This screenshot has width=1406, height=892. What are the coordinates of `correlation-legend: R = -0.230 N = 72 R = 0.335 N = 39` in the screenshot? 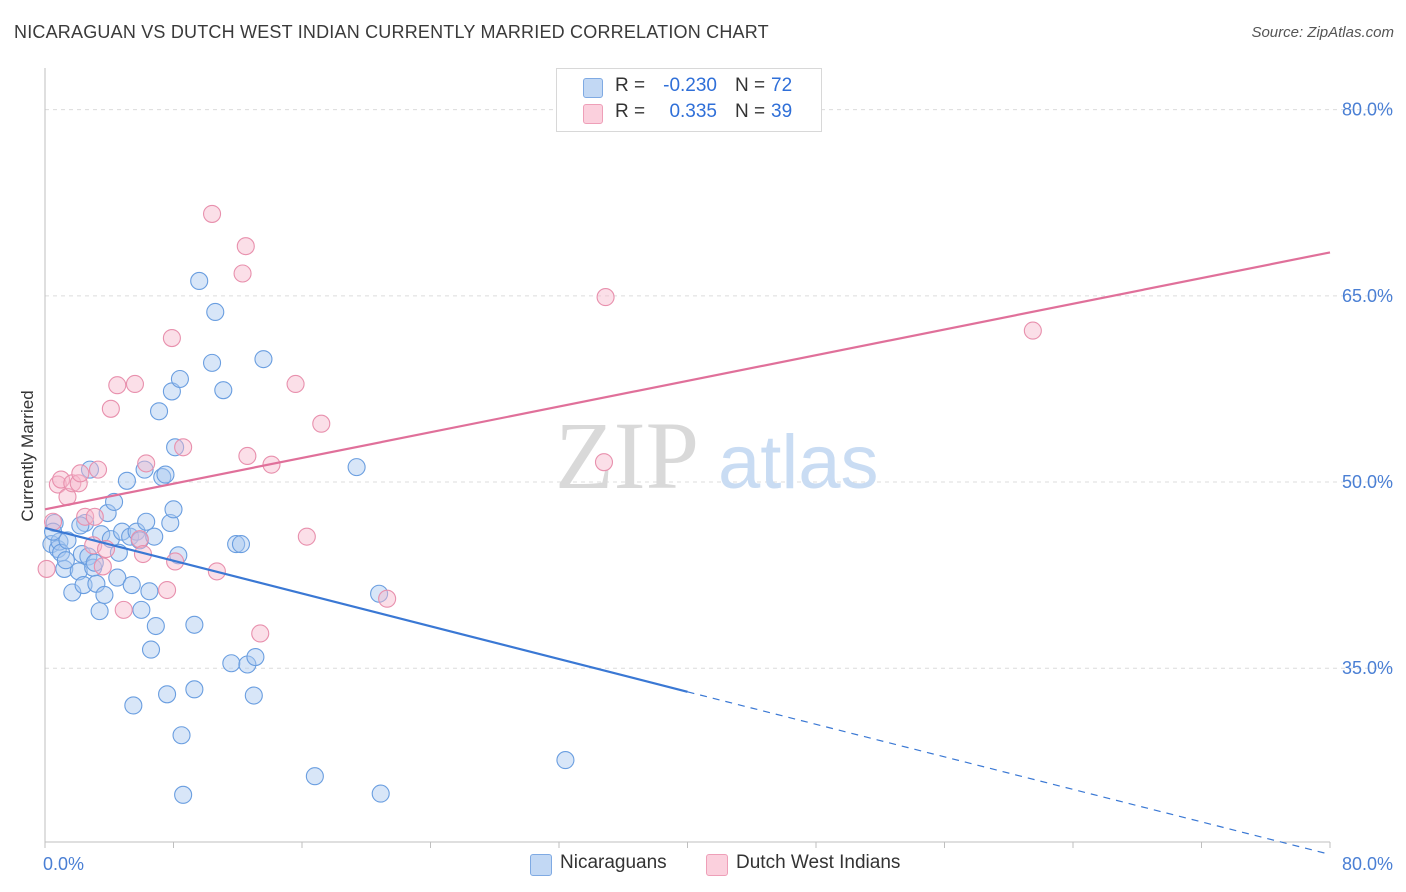 It's located at (689, 100).